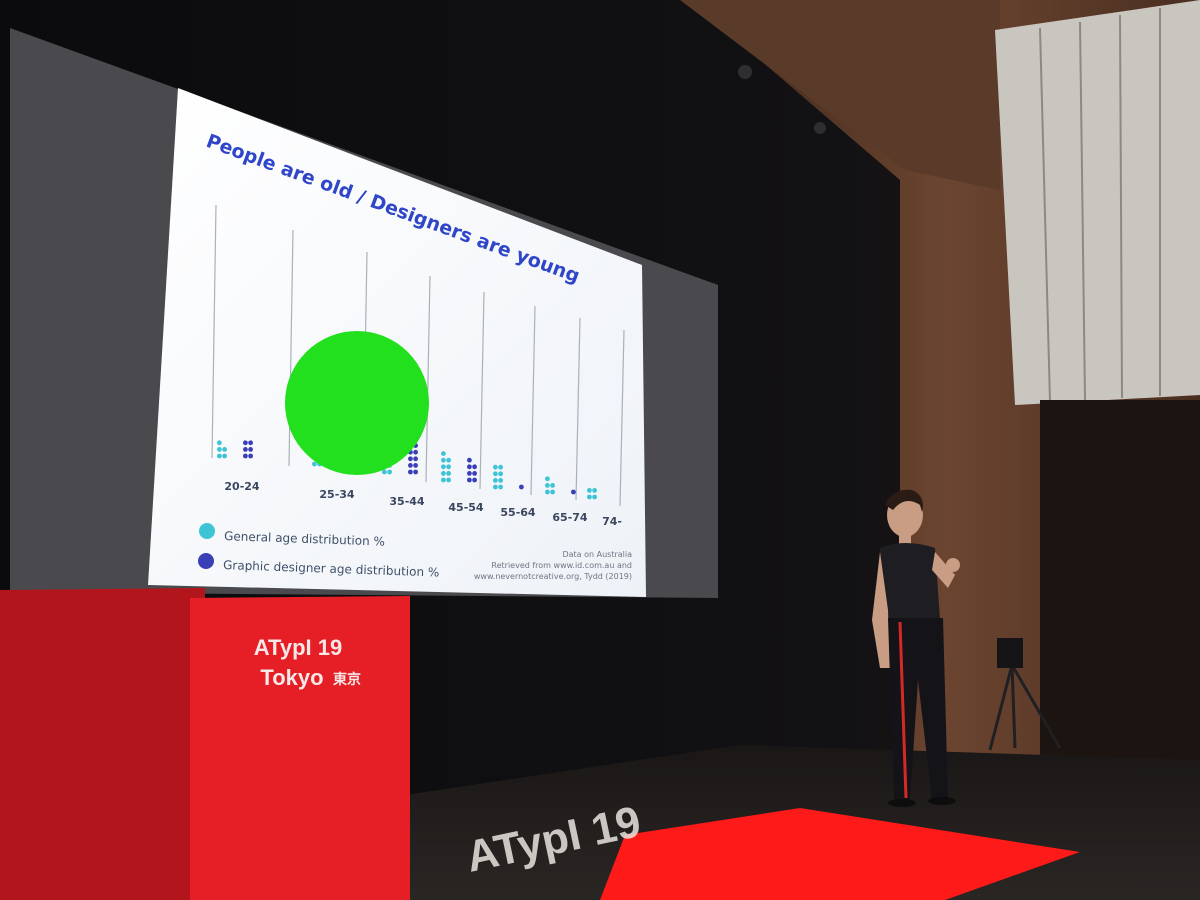 This screenshot has width=1200, height=900. I want to click on age-tick-label: 25-34, so click(337, 494).